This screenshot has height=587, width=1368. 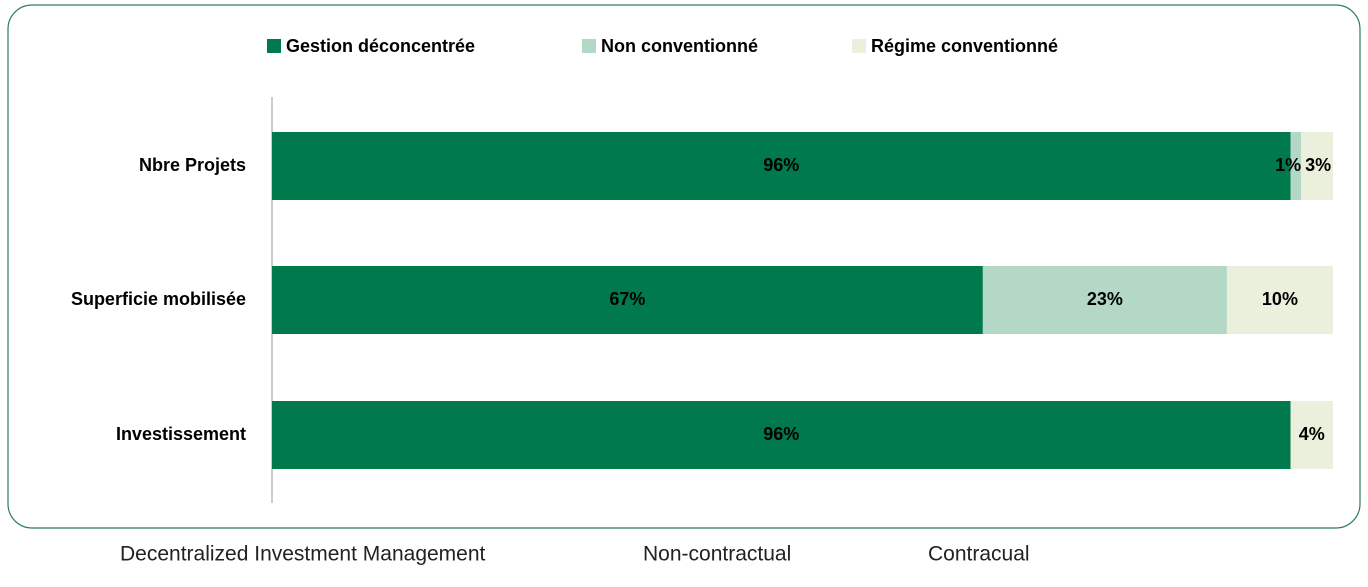 What do you see at coordinates (1288, 165) in the screenshot?
I see `data-label: 1%` at bounding box center [1288, 165].